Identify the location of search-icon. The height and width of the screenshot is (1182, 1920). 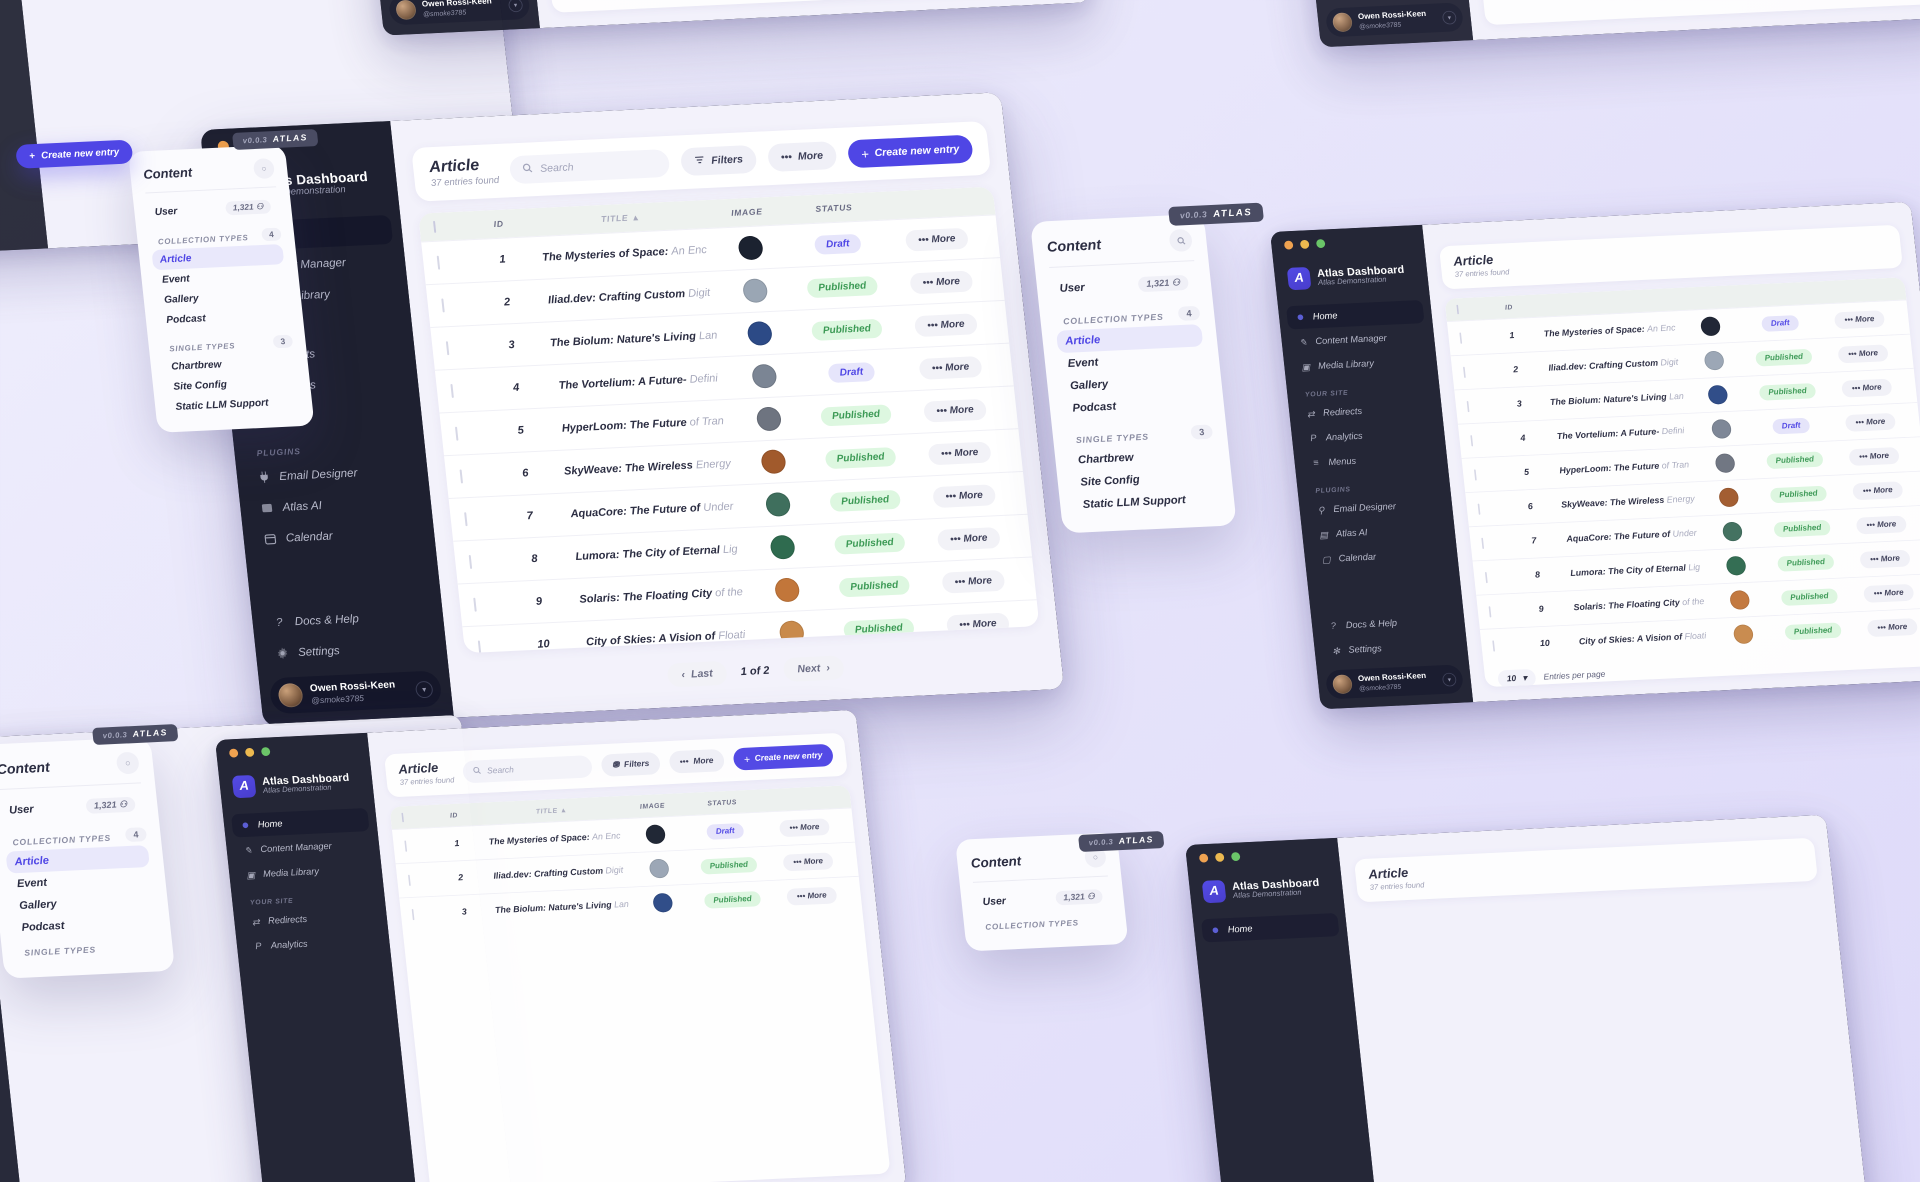
(1181, 240).